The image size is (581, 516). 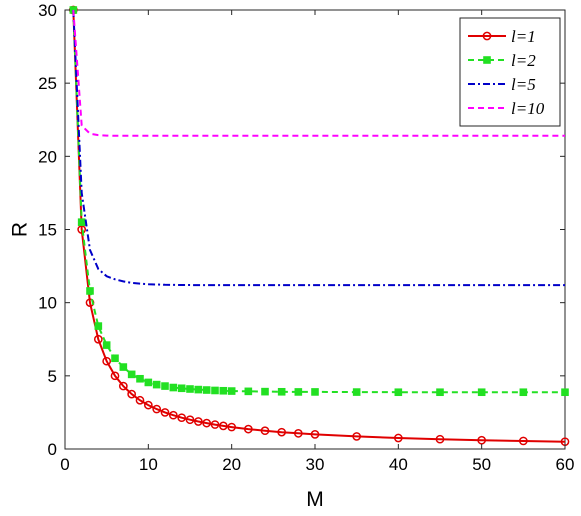 I want to click on legend-item: l=1, so click(x=502, y=36).